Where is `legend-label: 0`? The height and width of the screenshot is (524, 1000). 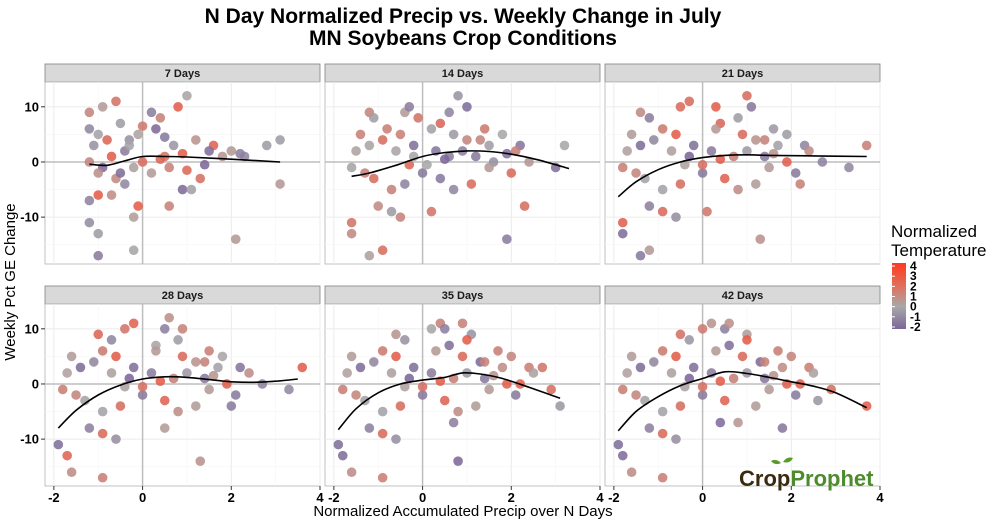
legend-label: 0 is located at coordinates (913, 307).